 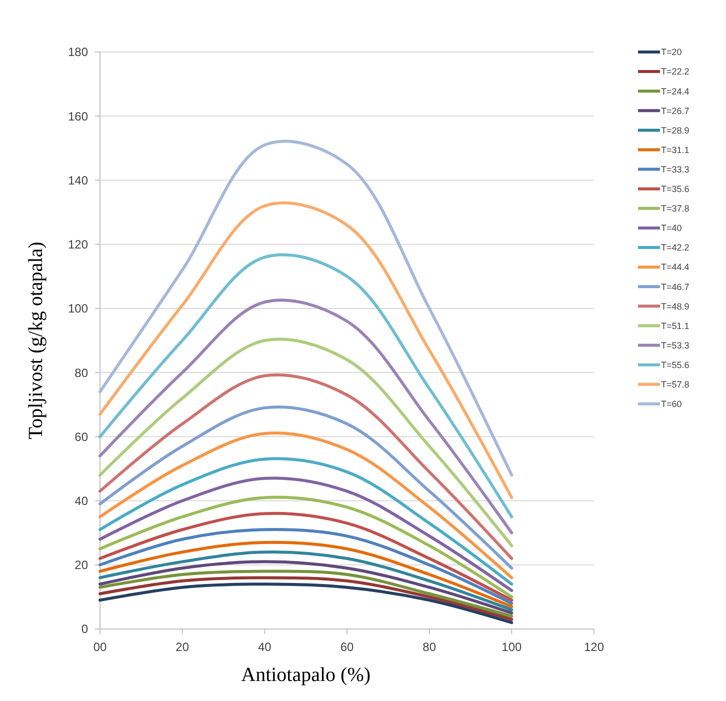 I want to click on y-tick-label: 160, so click(x=78, y=116).